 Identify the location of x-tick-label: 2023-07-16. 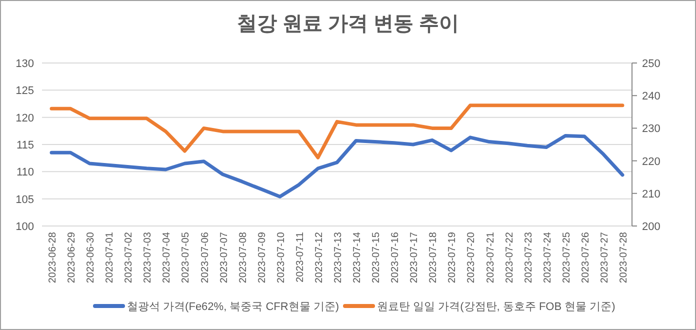
(396, 258).